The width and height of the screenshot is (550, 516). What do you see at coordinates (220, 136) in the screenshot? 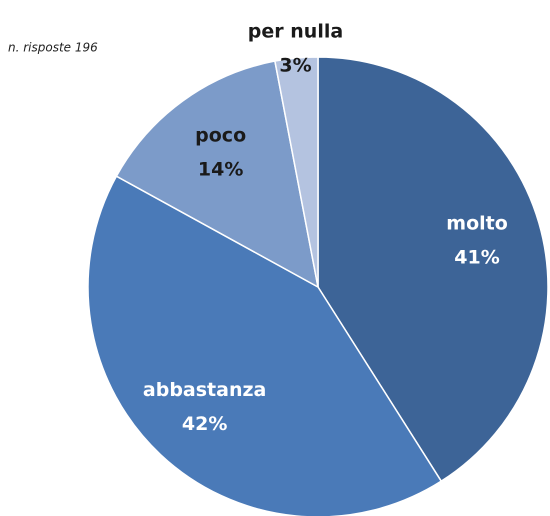
I see `slice-label: poco` at bounding box center [220, 136].